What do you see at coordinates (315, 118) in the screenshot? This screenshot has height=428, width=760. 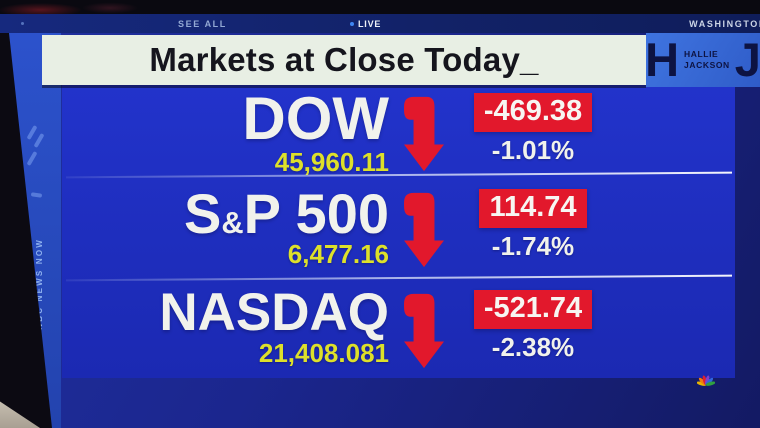 I see `index-name: DOW` at bounding box center [315, 118].